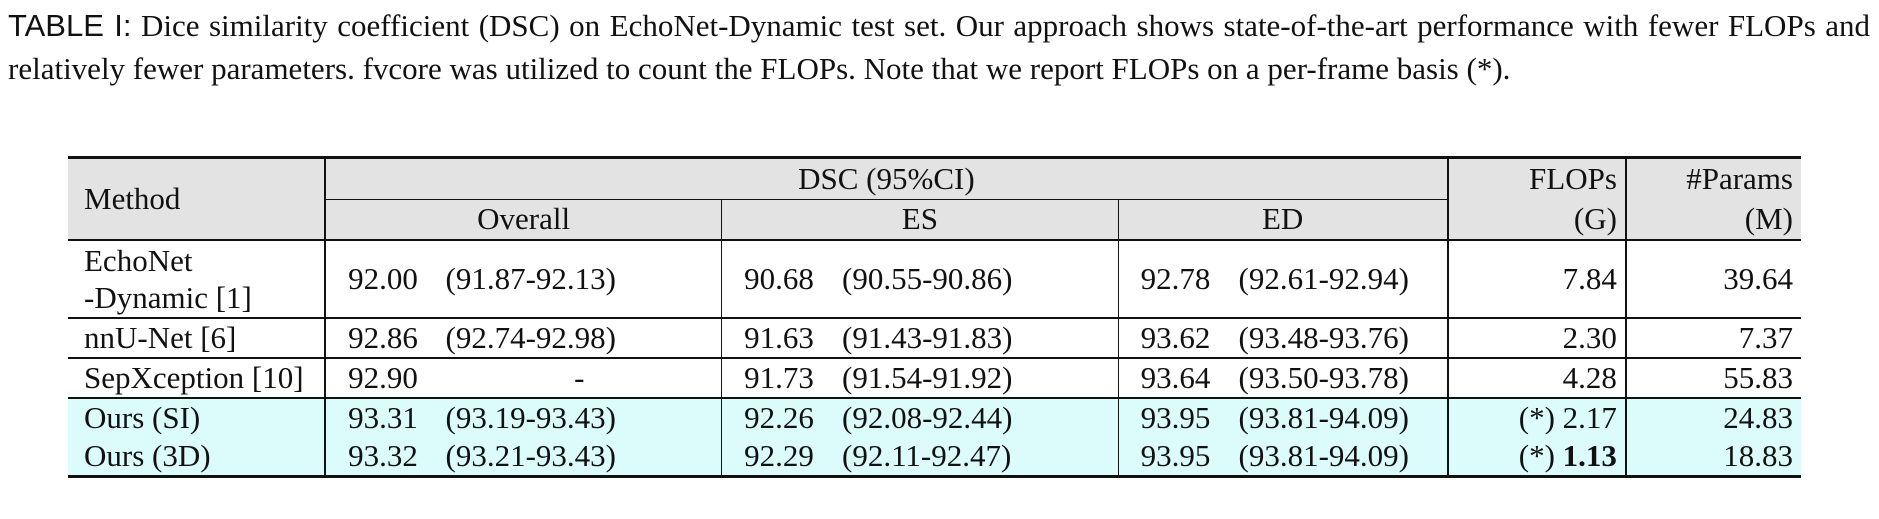 The width and height of the screenshot is (1879, 519). Describe the element at coordinates (1174, 378) in the screenshot. I see `ed-value: 93.64` at that location.